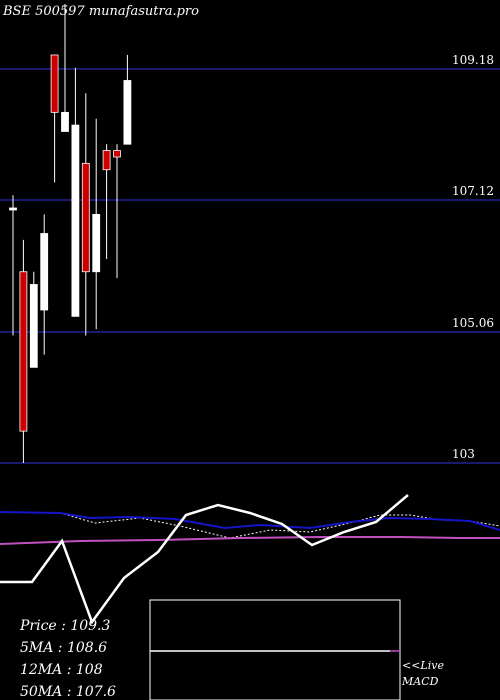 Image resolution: width=500 pixels, height=700 pixels. I want to click on live-label: <<Live, so click(423, 665).